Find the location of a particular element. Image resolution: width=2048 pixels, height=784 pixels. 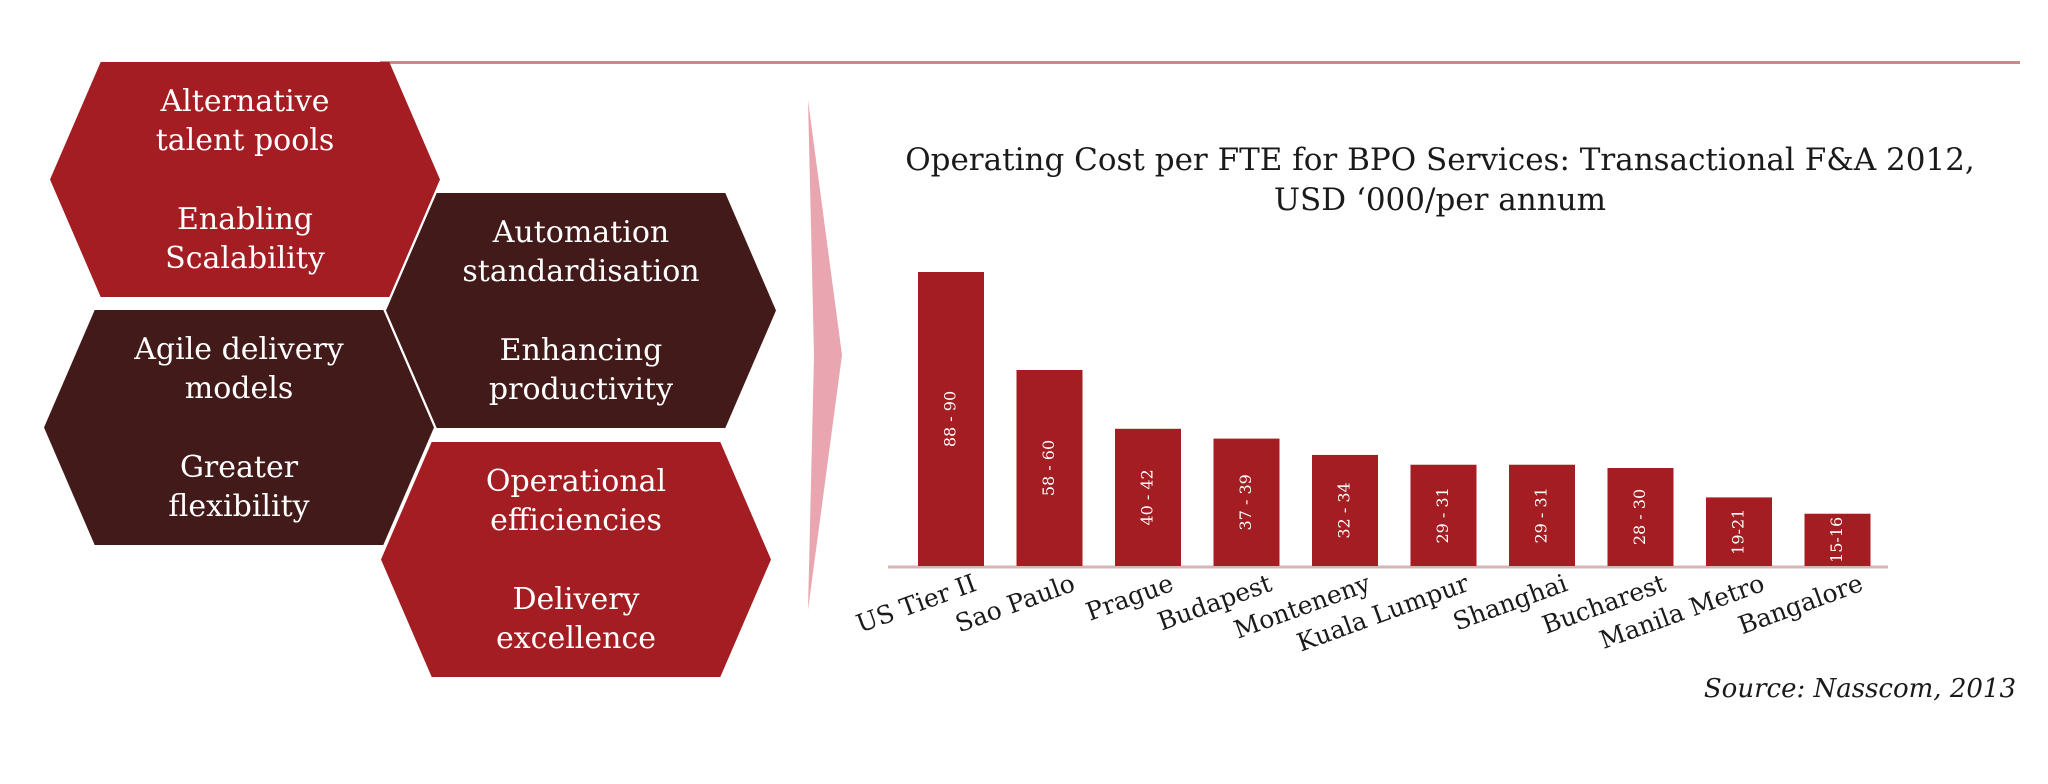

hexagon-text: standardisation is located at coordinates (581, 271).